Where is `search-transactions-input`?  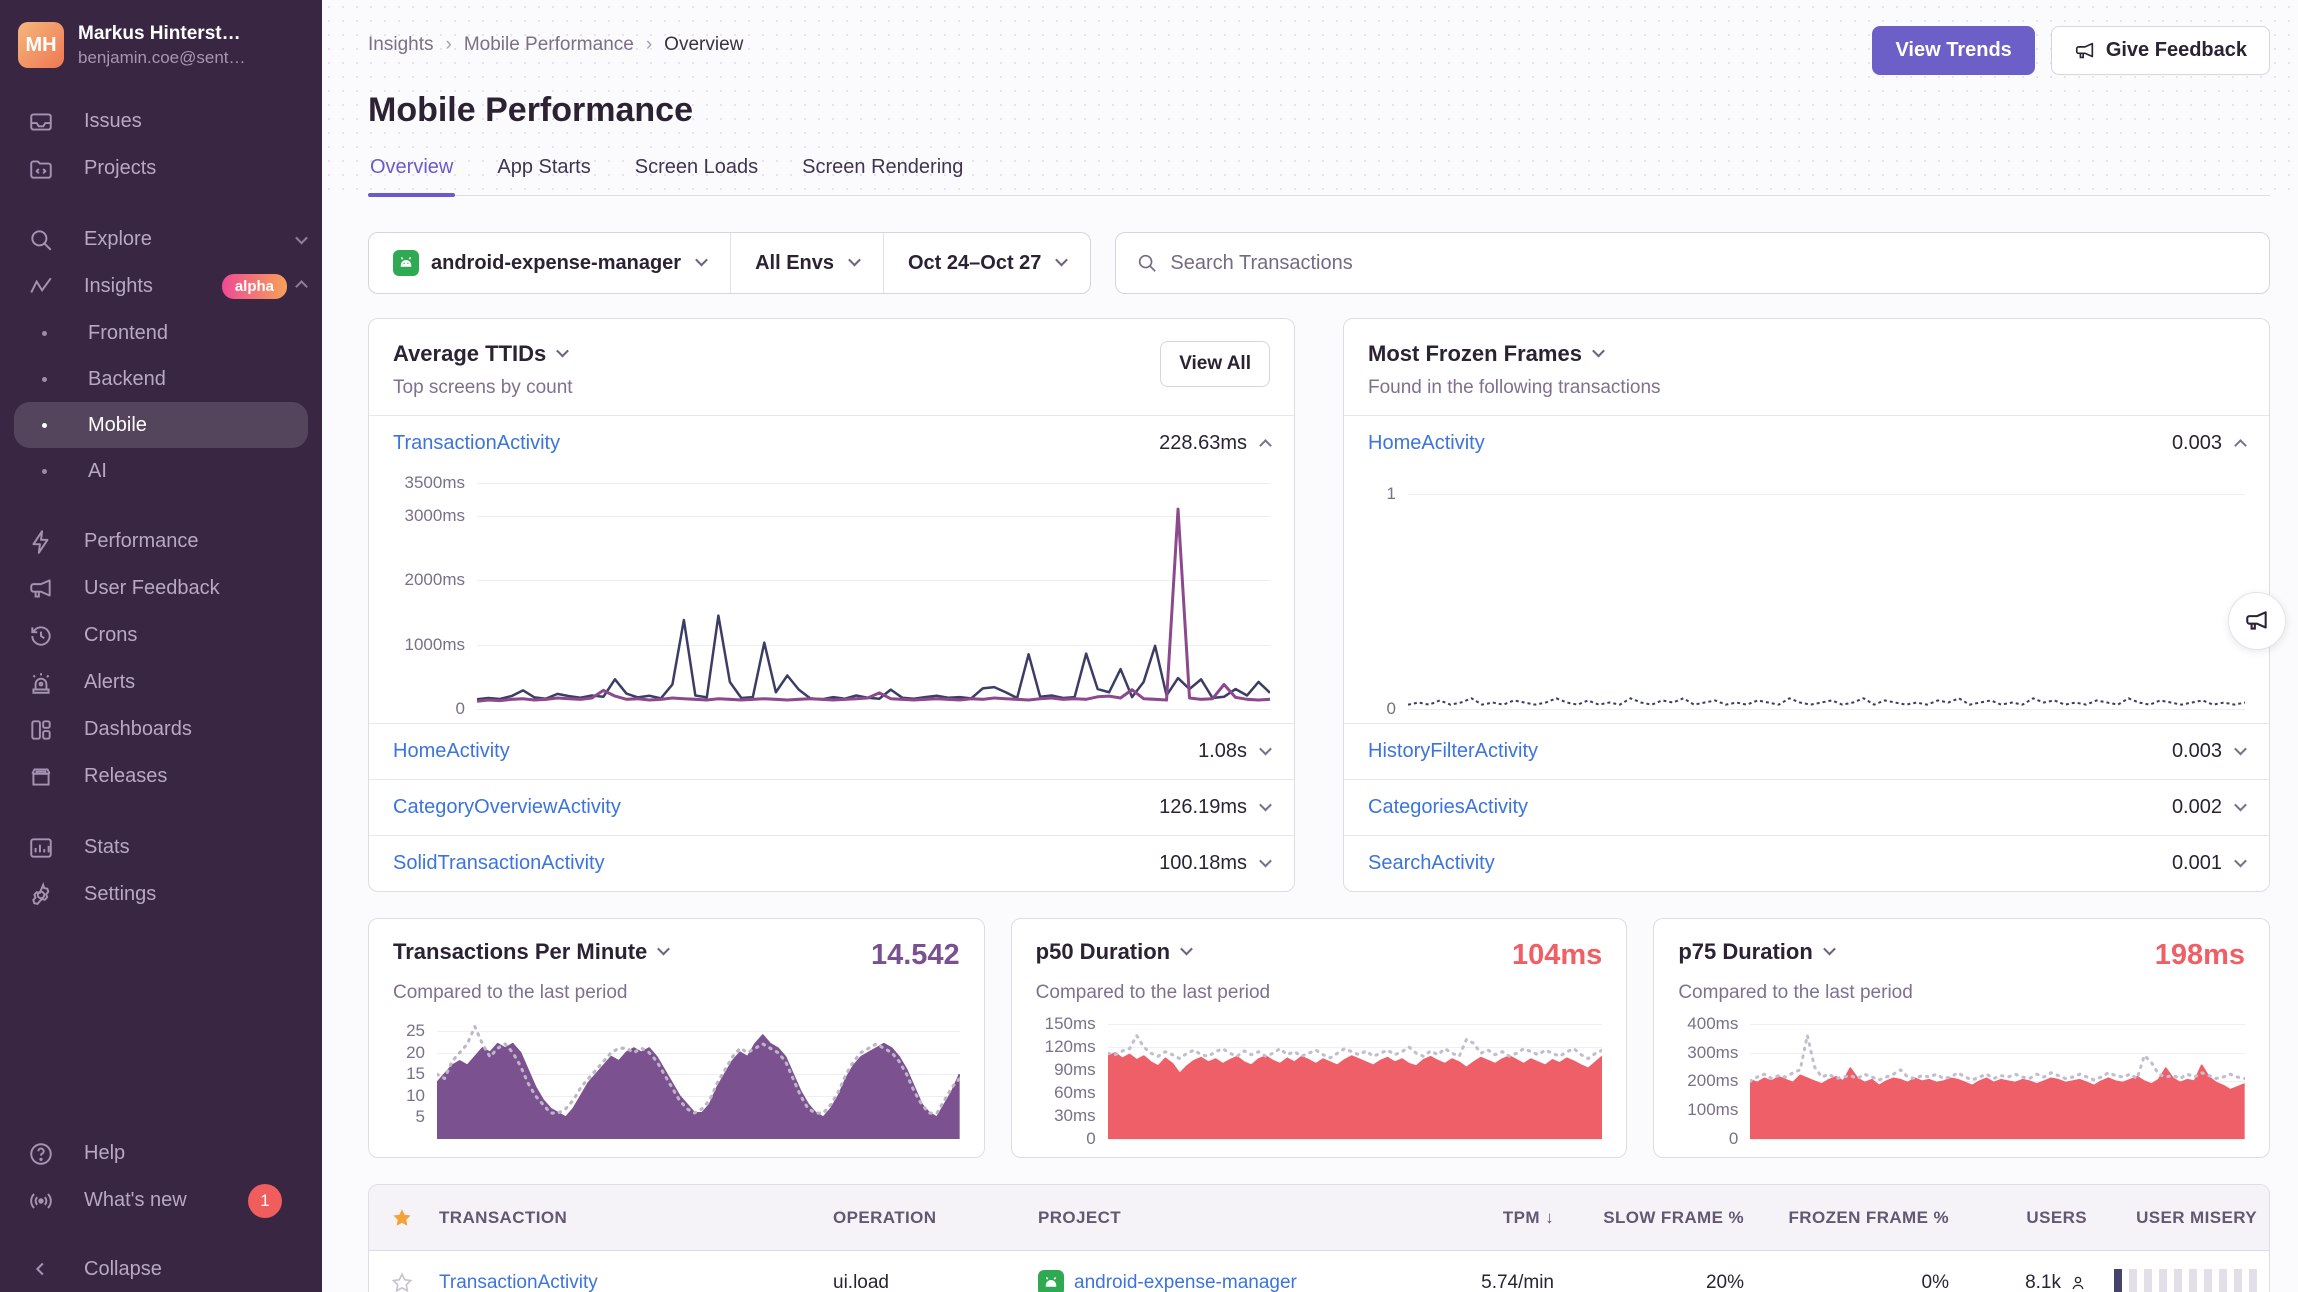 search-transactions-input is located at coordinates (1709, 263).